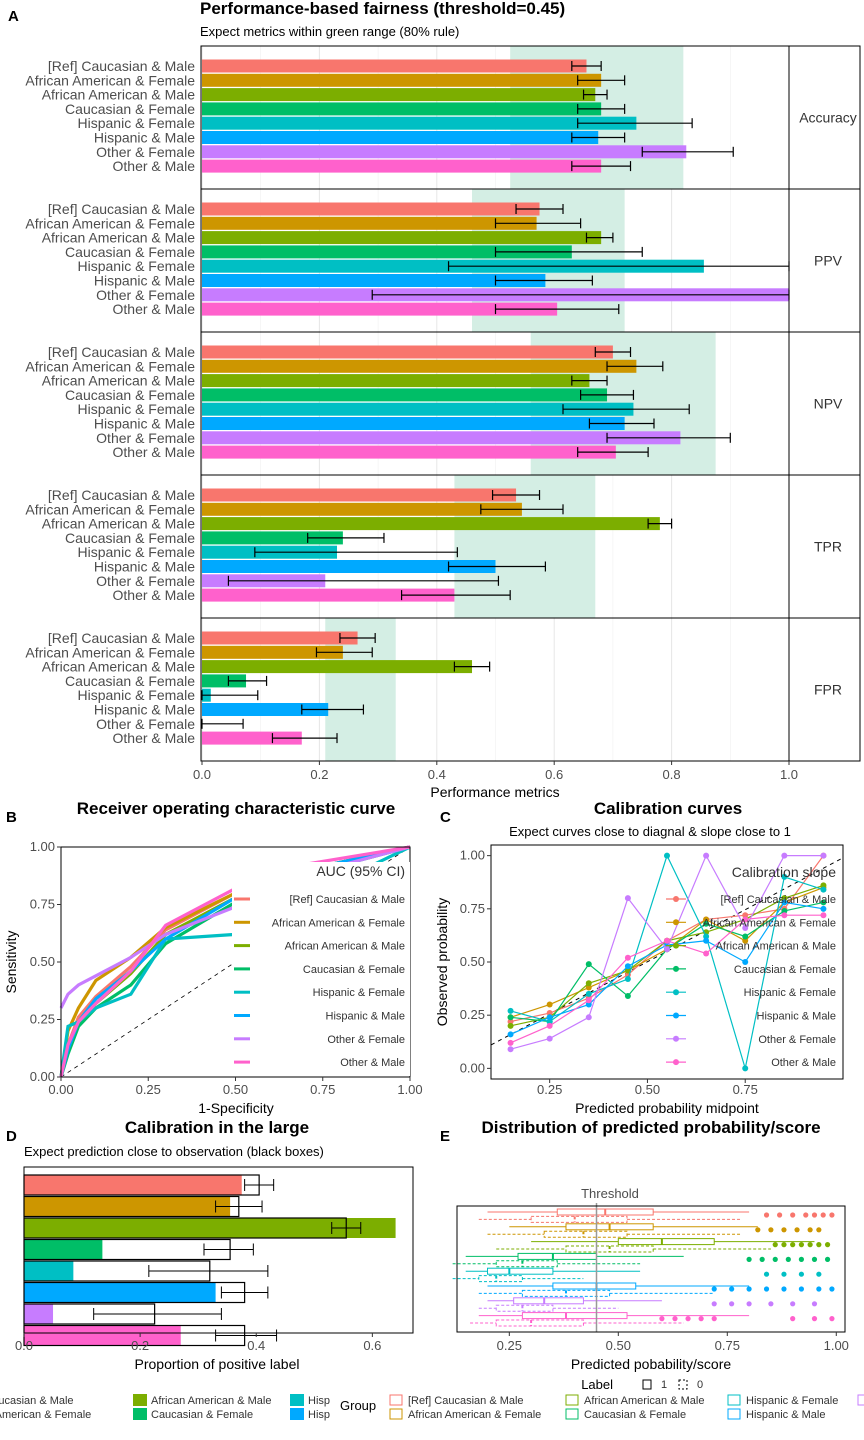  I want to click on legend-fill-label: African American & Female, so click(45, 1415).